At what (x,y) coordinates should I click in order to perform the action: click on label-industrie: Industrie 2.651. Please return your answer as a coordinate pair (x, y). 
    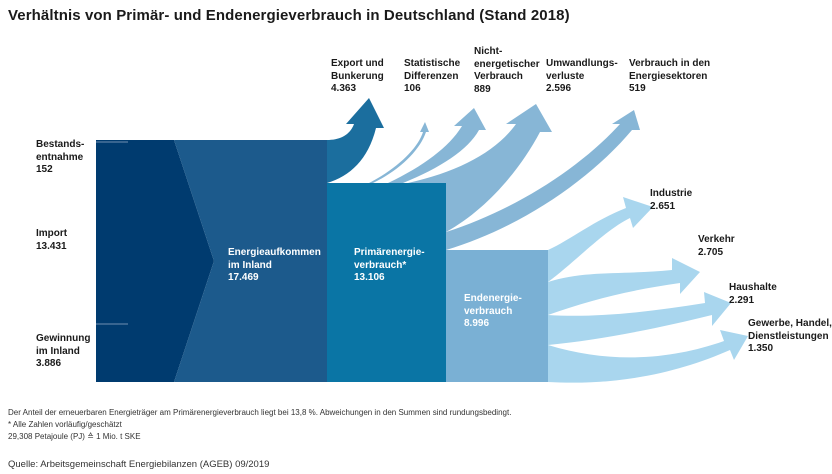
    Looking at the image, I should click on (671, 200).